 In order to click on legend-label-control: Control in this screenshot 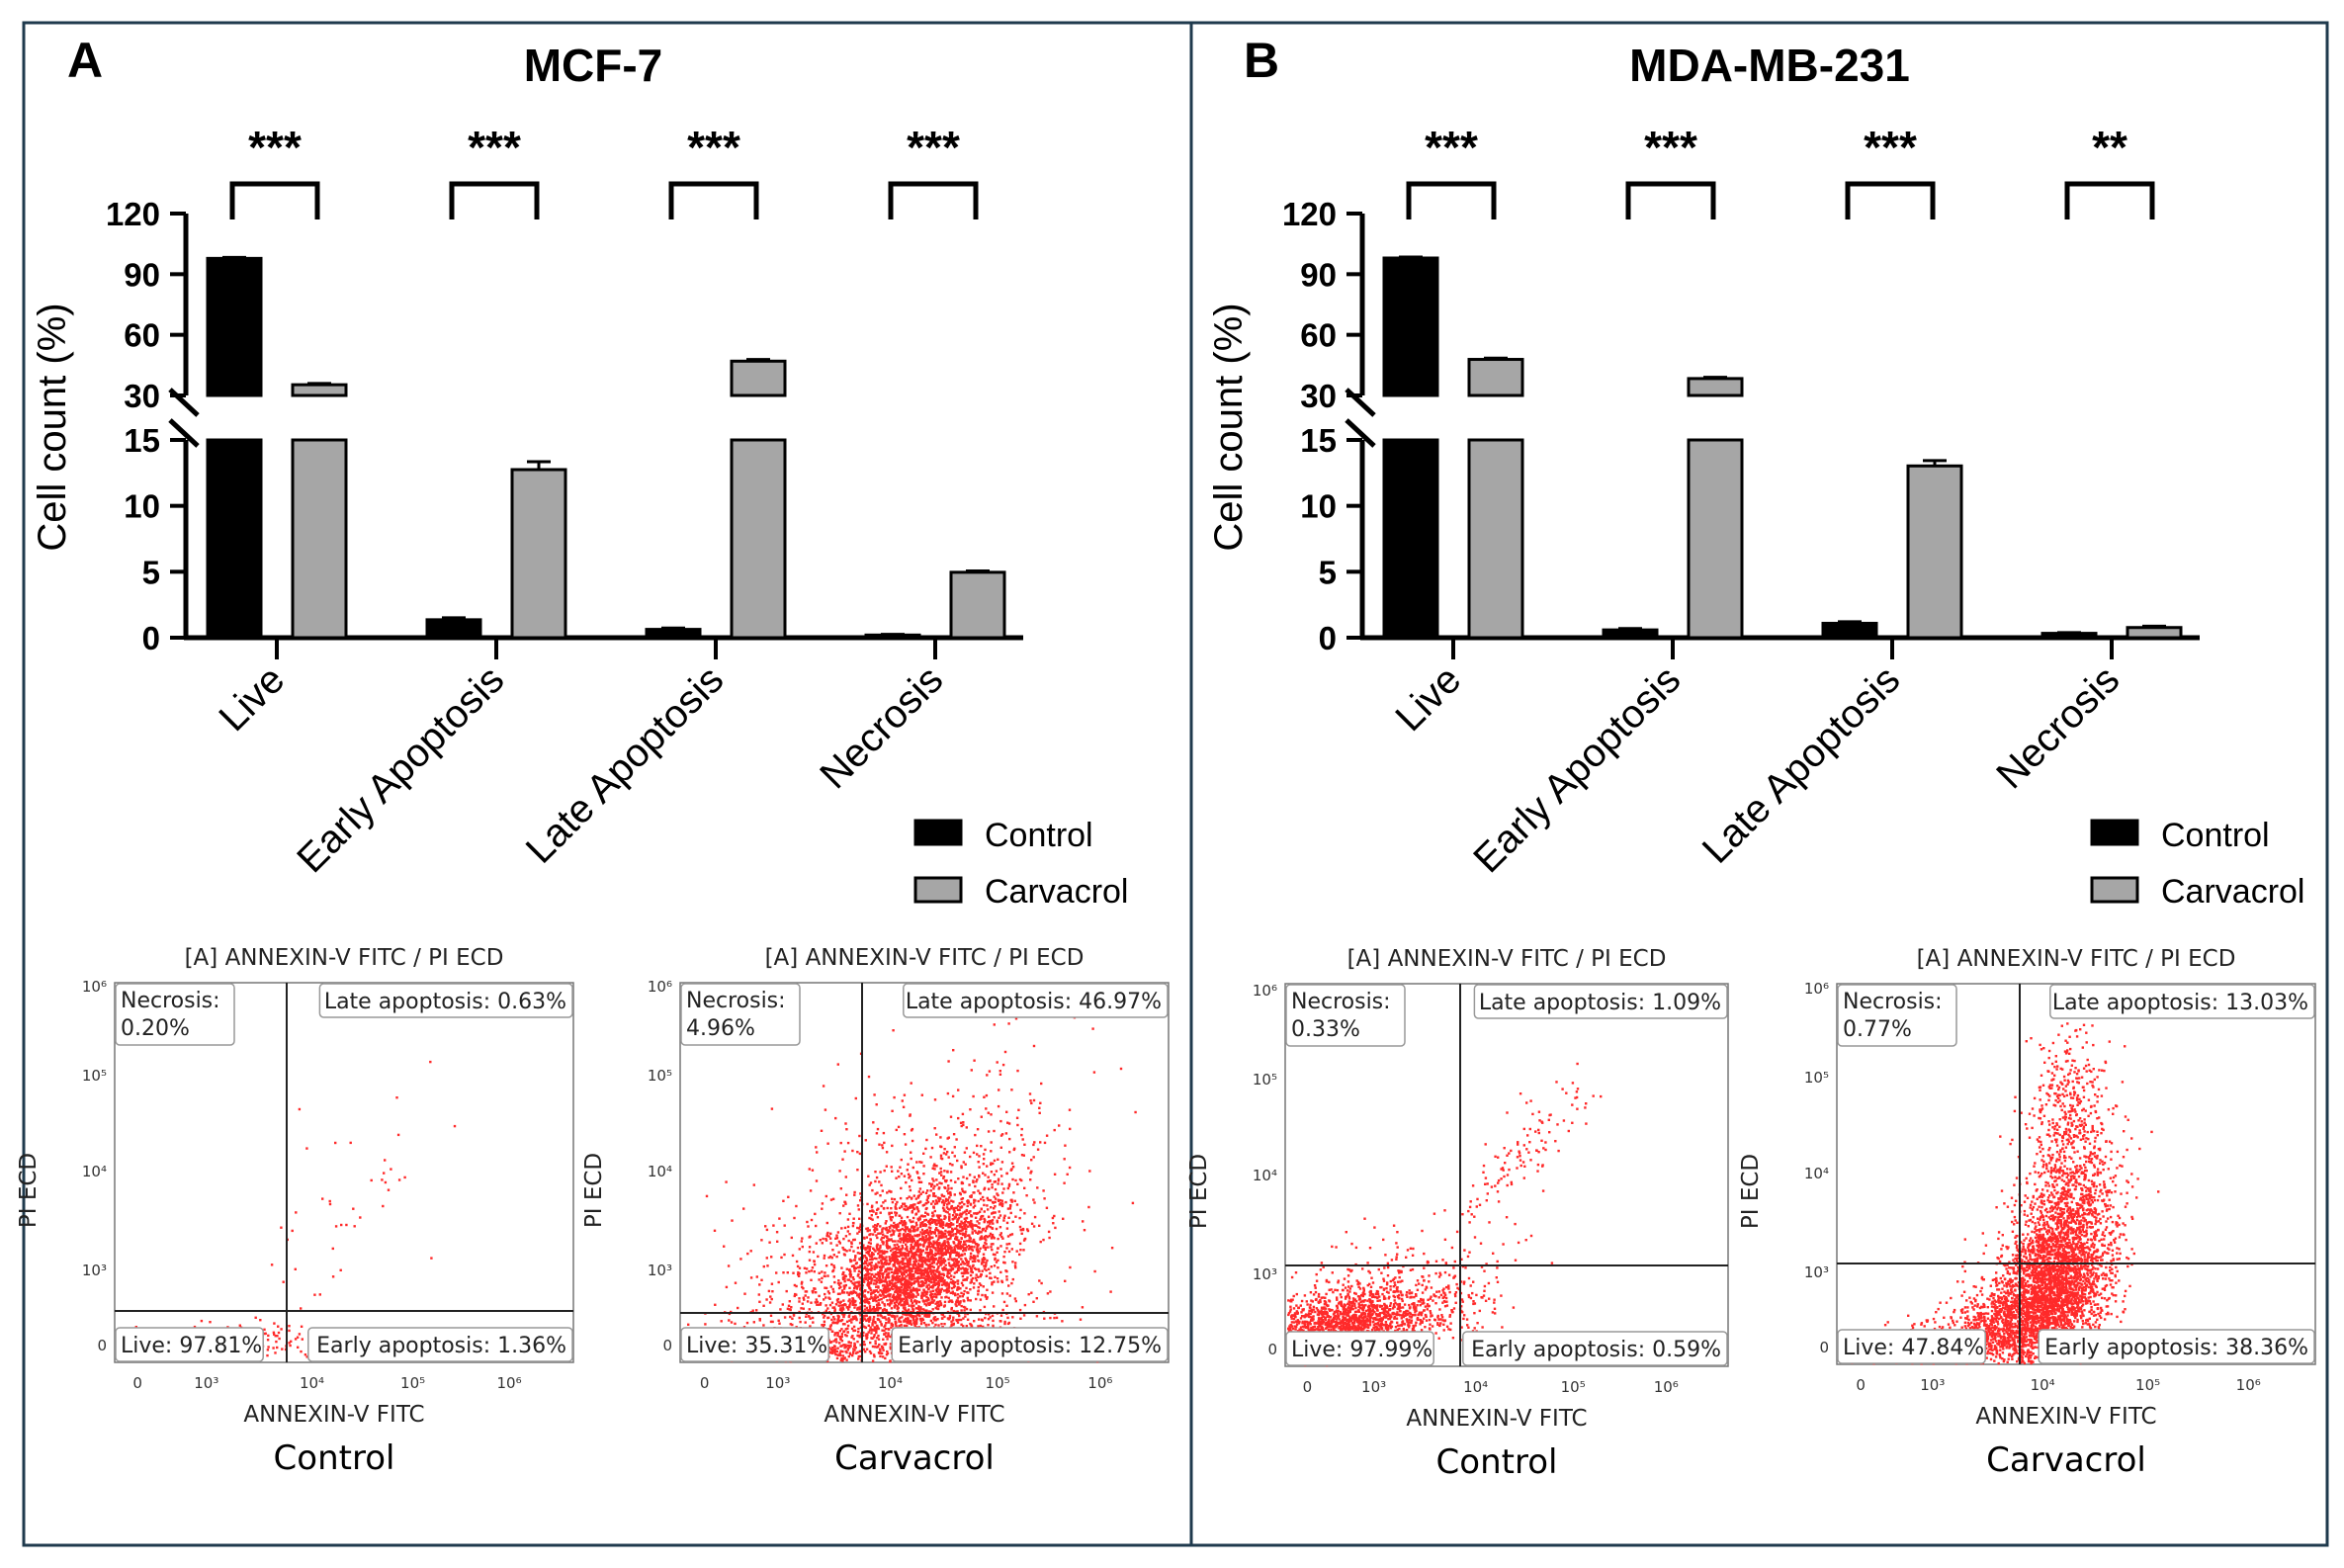, I will do `click(1039, 836)`.